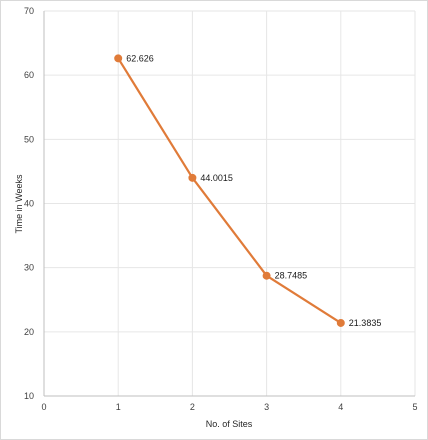  Describe the element at coordinates (29, 75) in the screenshot. I see `y-tick-label: 60` at that location.